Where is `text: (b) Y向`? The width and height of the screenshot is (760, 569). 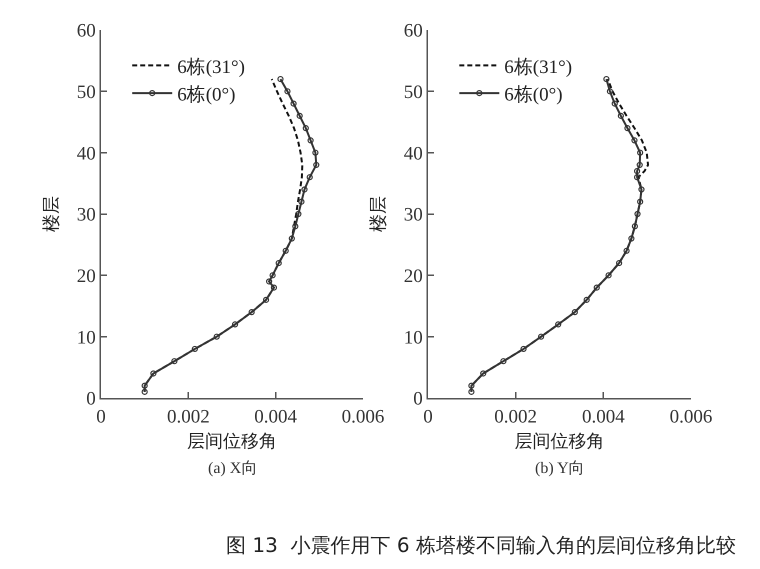 text: (b) Y向 is located at coordinates (560, 468).